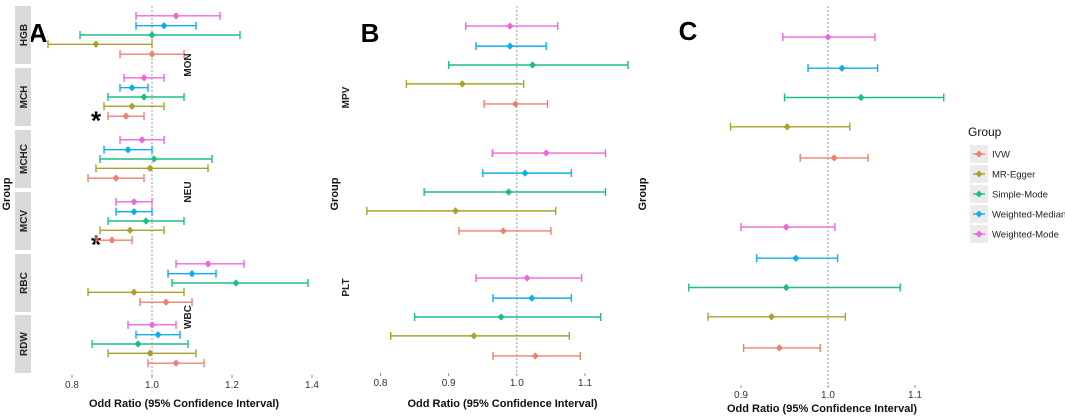  What do you see at coordinates (188, 64) in the screenshot?
I see `facet-label: MON` at bounding box center [188, 64].